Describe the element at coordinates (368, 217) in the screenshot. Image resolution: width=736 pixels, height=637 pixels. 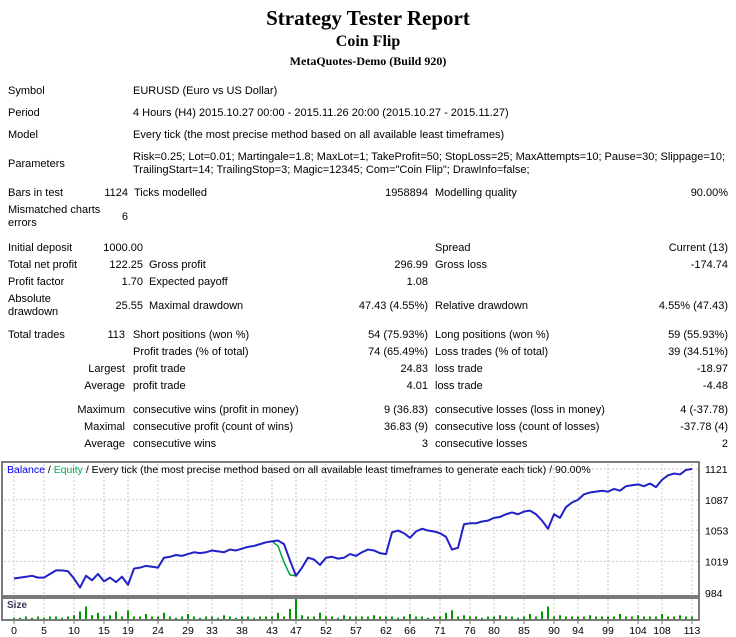
I see `table-row: Mismatched charts errors 6` at that location.